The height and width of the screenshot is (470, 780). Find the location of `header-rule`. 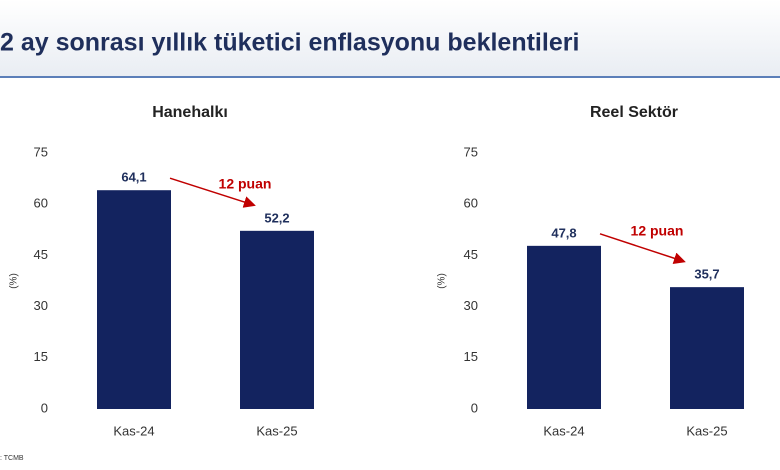

header-rule is located at coordinates (390, 77).